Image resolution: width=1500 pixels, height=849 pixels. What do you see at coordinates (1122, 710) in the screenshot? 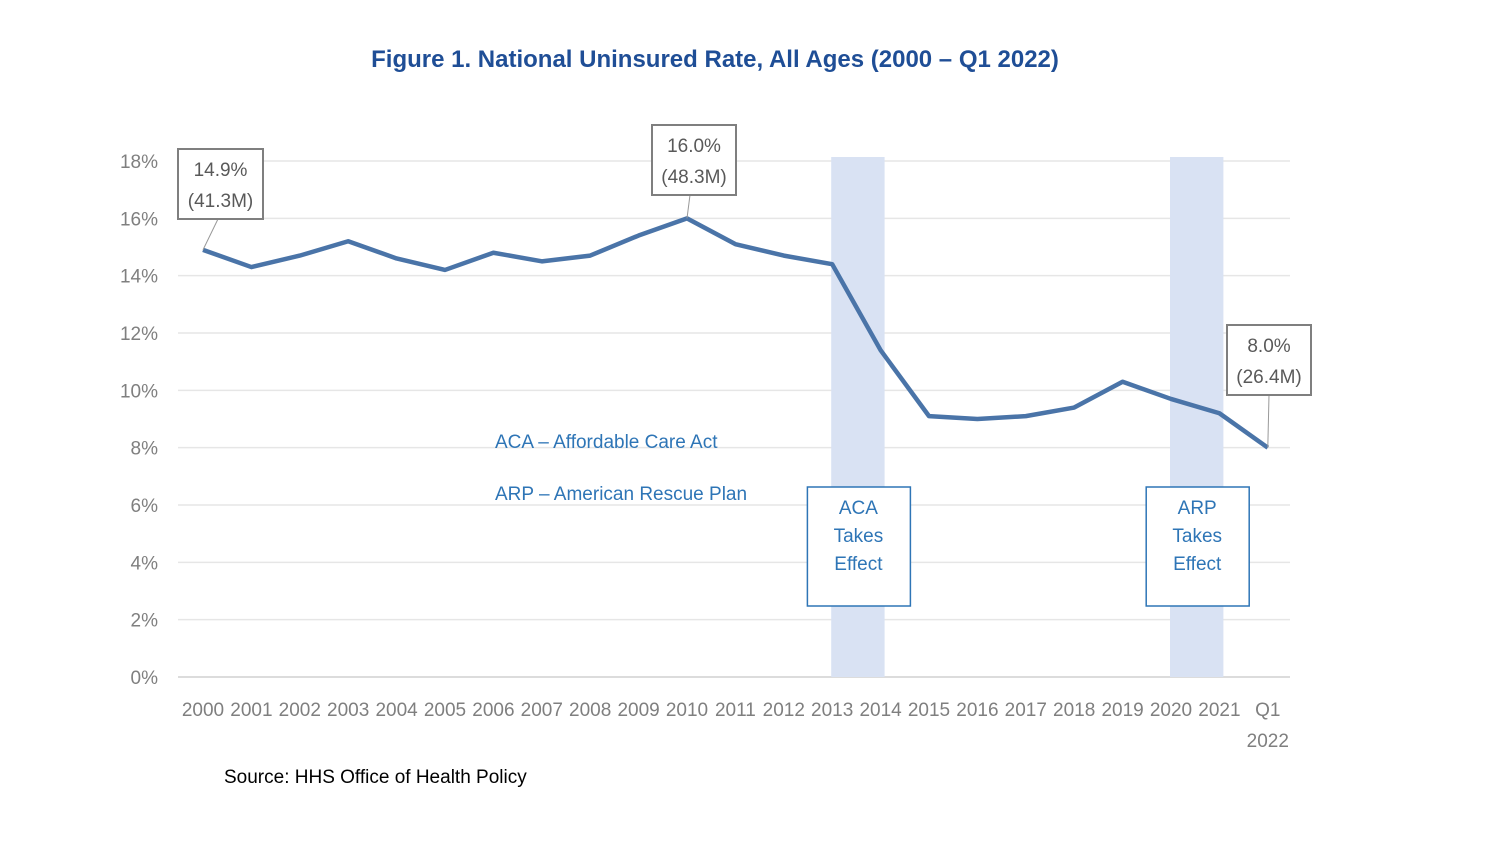
I see `x-tick-label: 2019` at bounding box center [1122, 710].